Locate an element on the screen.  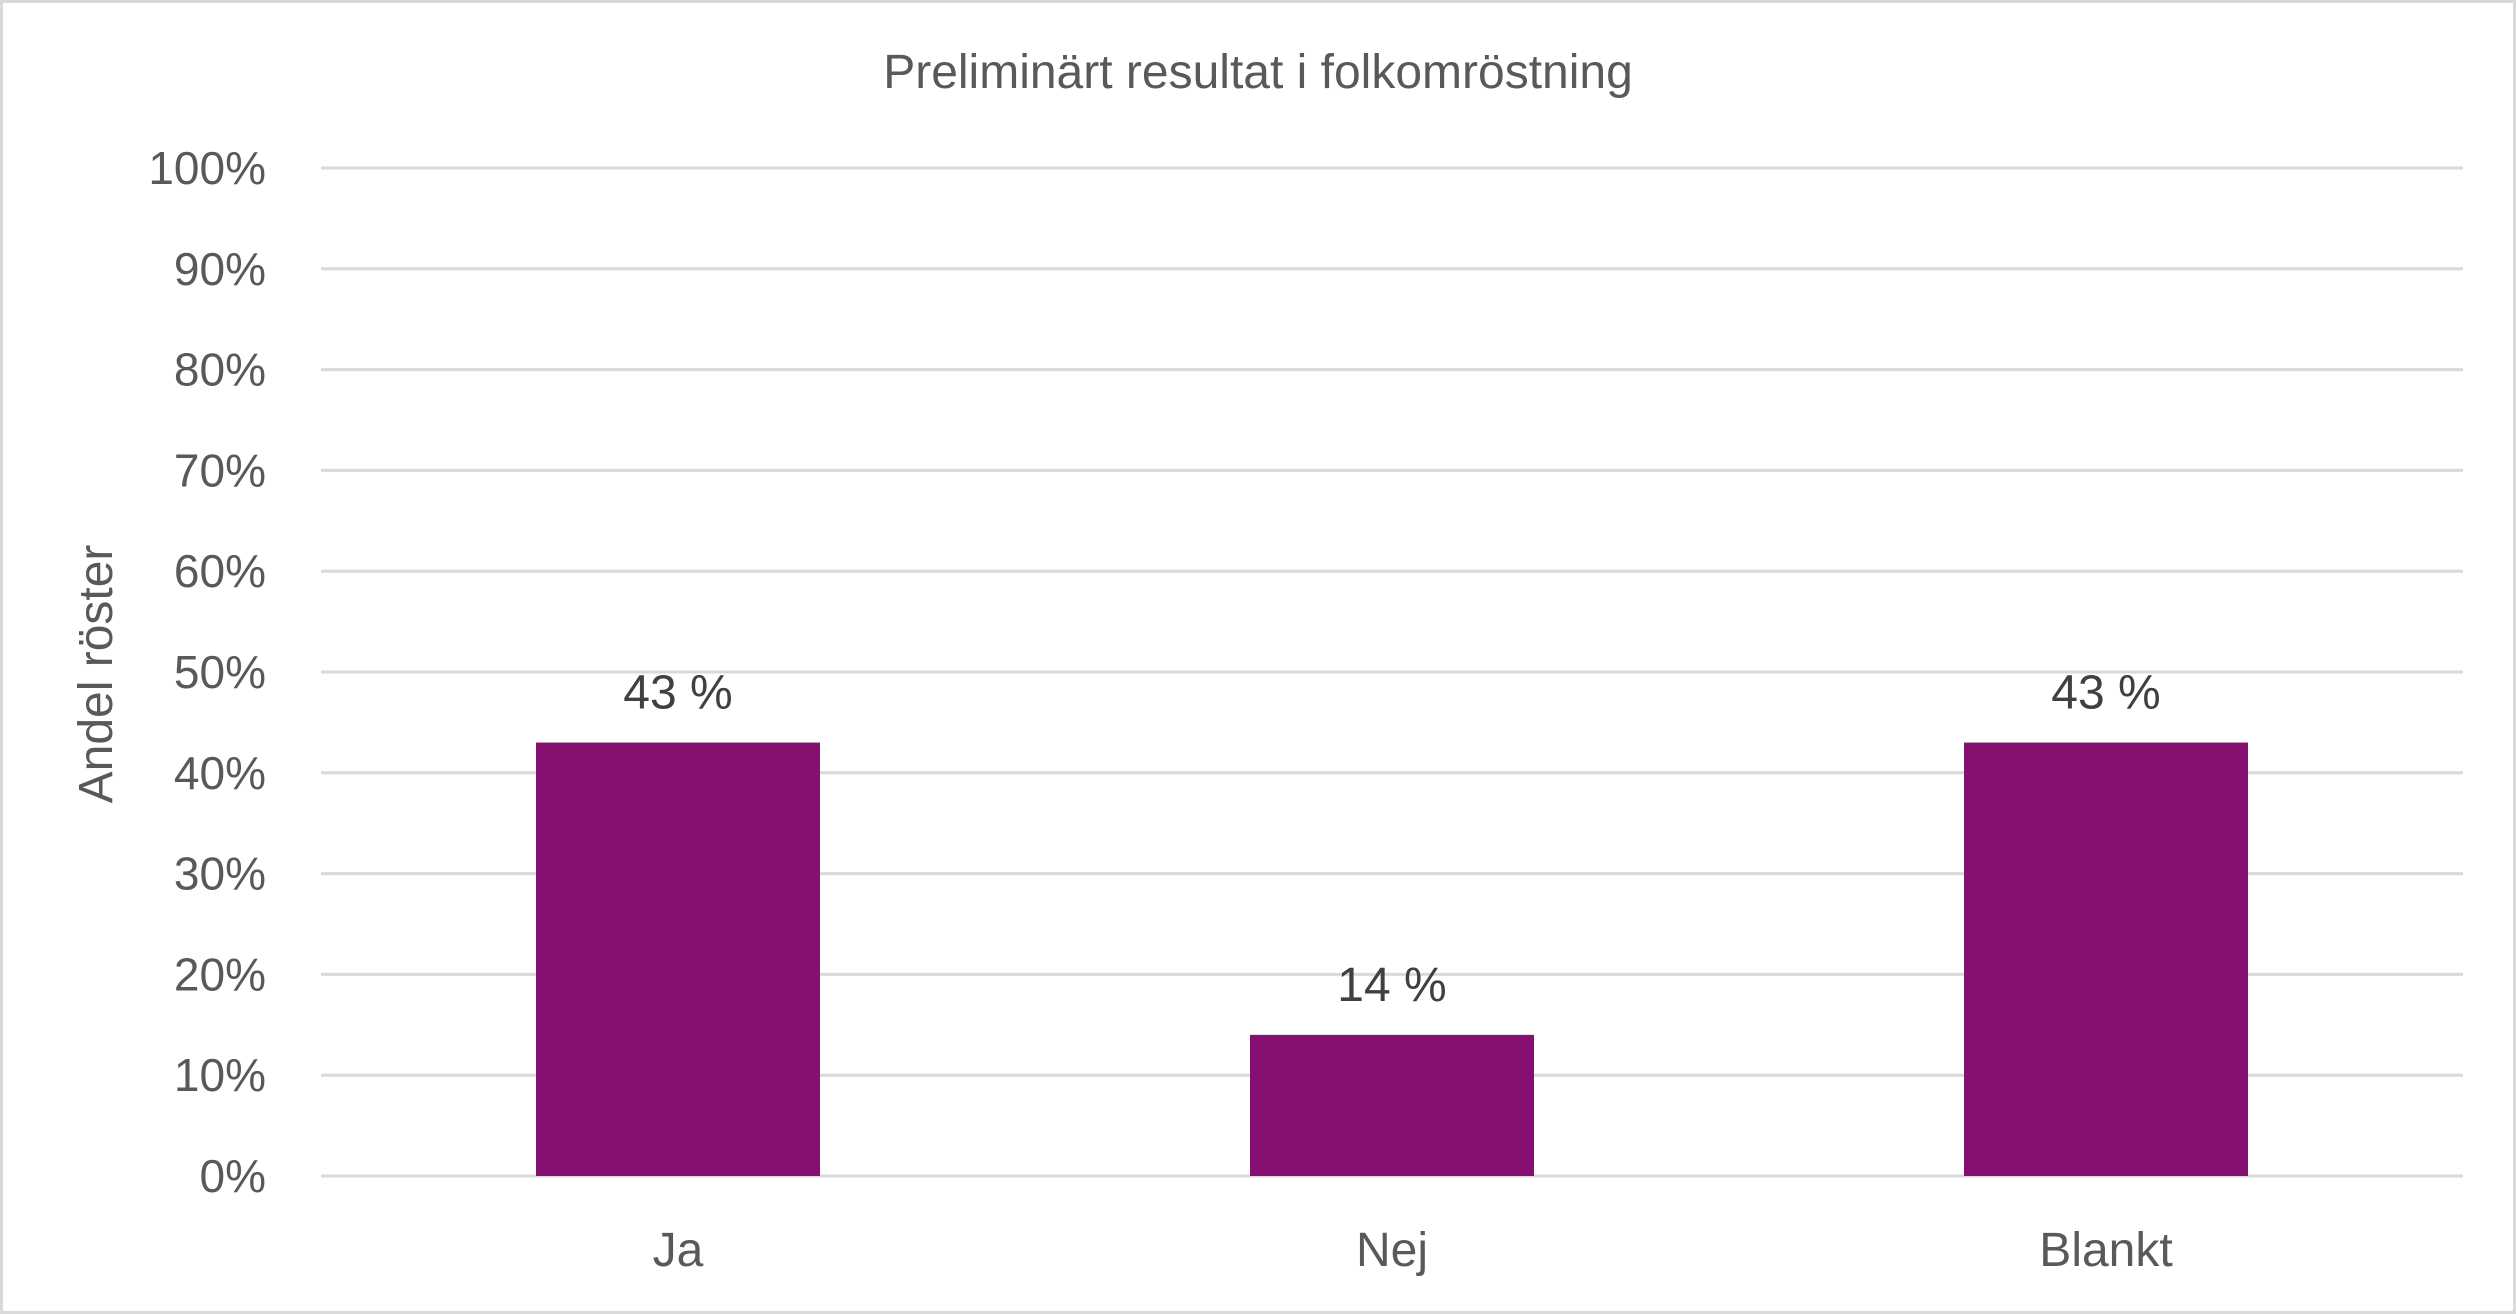
y-tick-label: 70% is located at coordinates (220, 470).